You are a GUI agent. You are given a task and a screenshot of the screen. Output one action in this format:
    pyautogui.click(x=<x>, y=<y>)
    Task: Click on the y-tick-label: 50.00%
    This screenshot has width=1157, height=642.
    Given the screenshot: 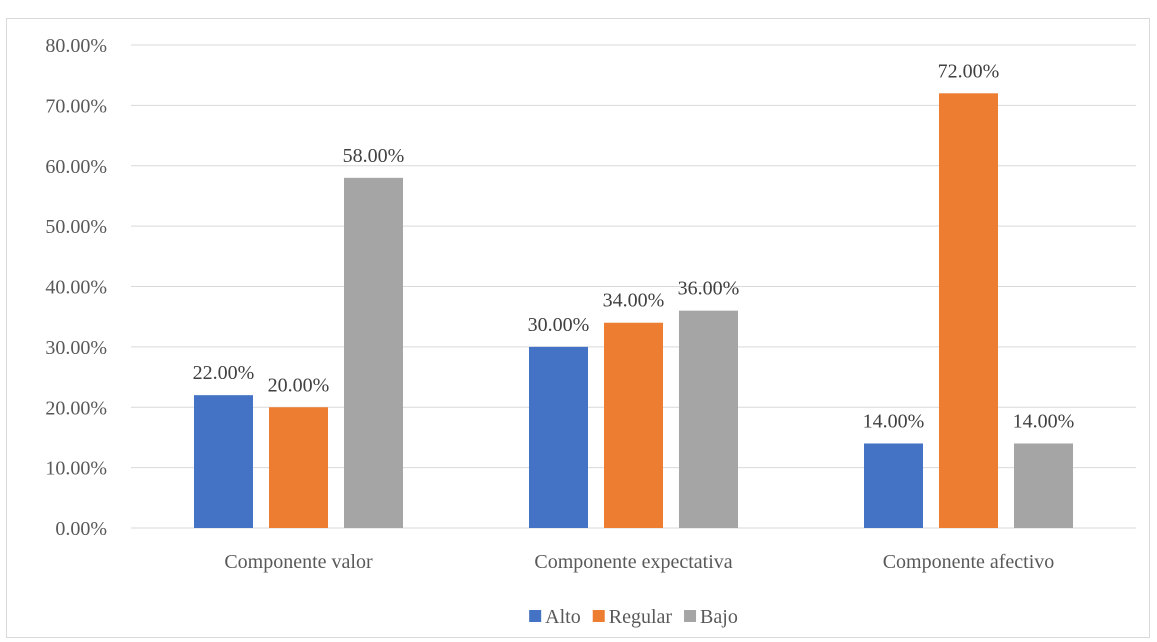 What is the action you would take?
    pyautogui.click(x=76, y=227)
    